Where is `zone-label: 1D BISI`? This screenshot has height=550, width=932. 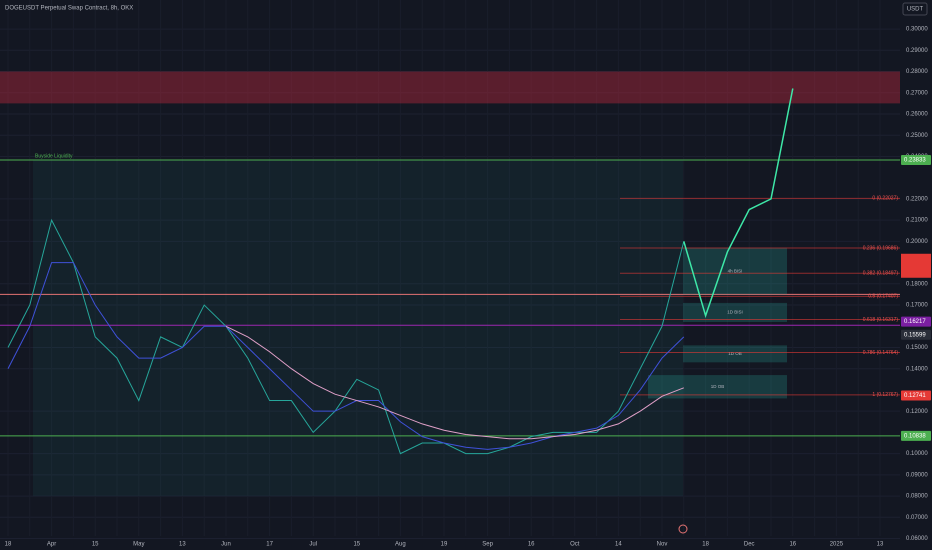 zone-label: 1D BISI is located at coordinates (735, 312).